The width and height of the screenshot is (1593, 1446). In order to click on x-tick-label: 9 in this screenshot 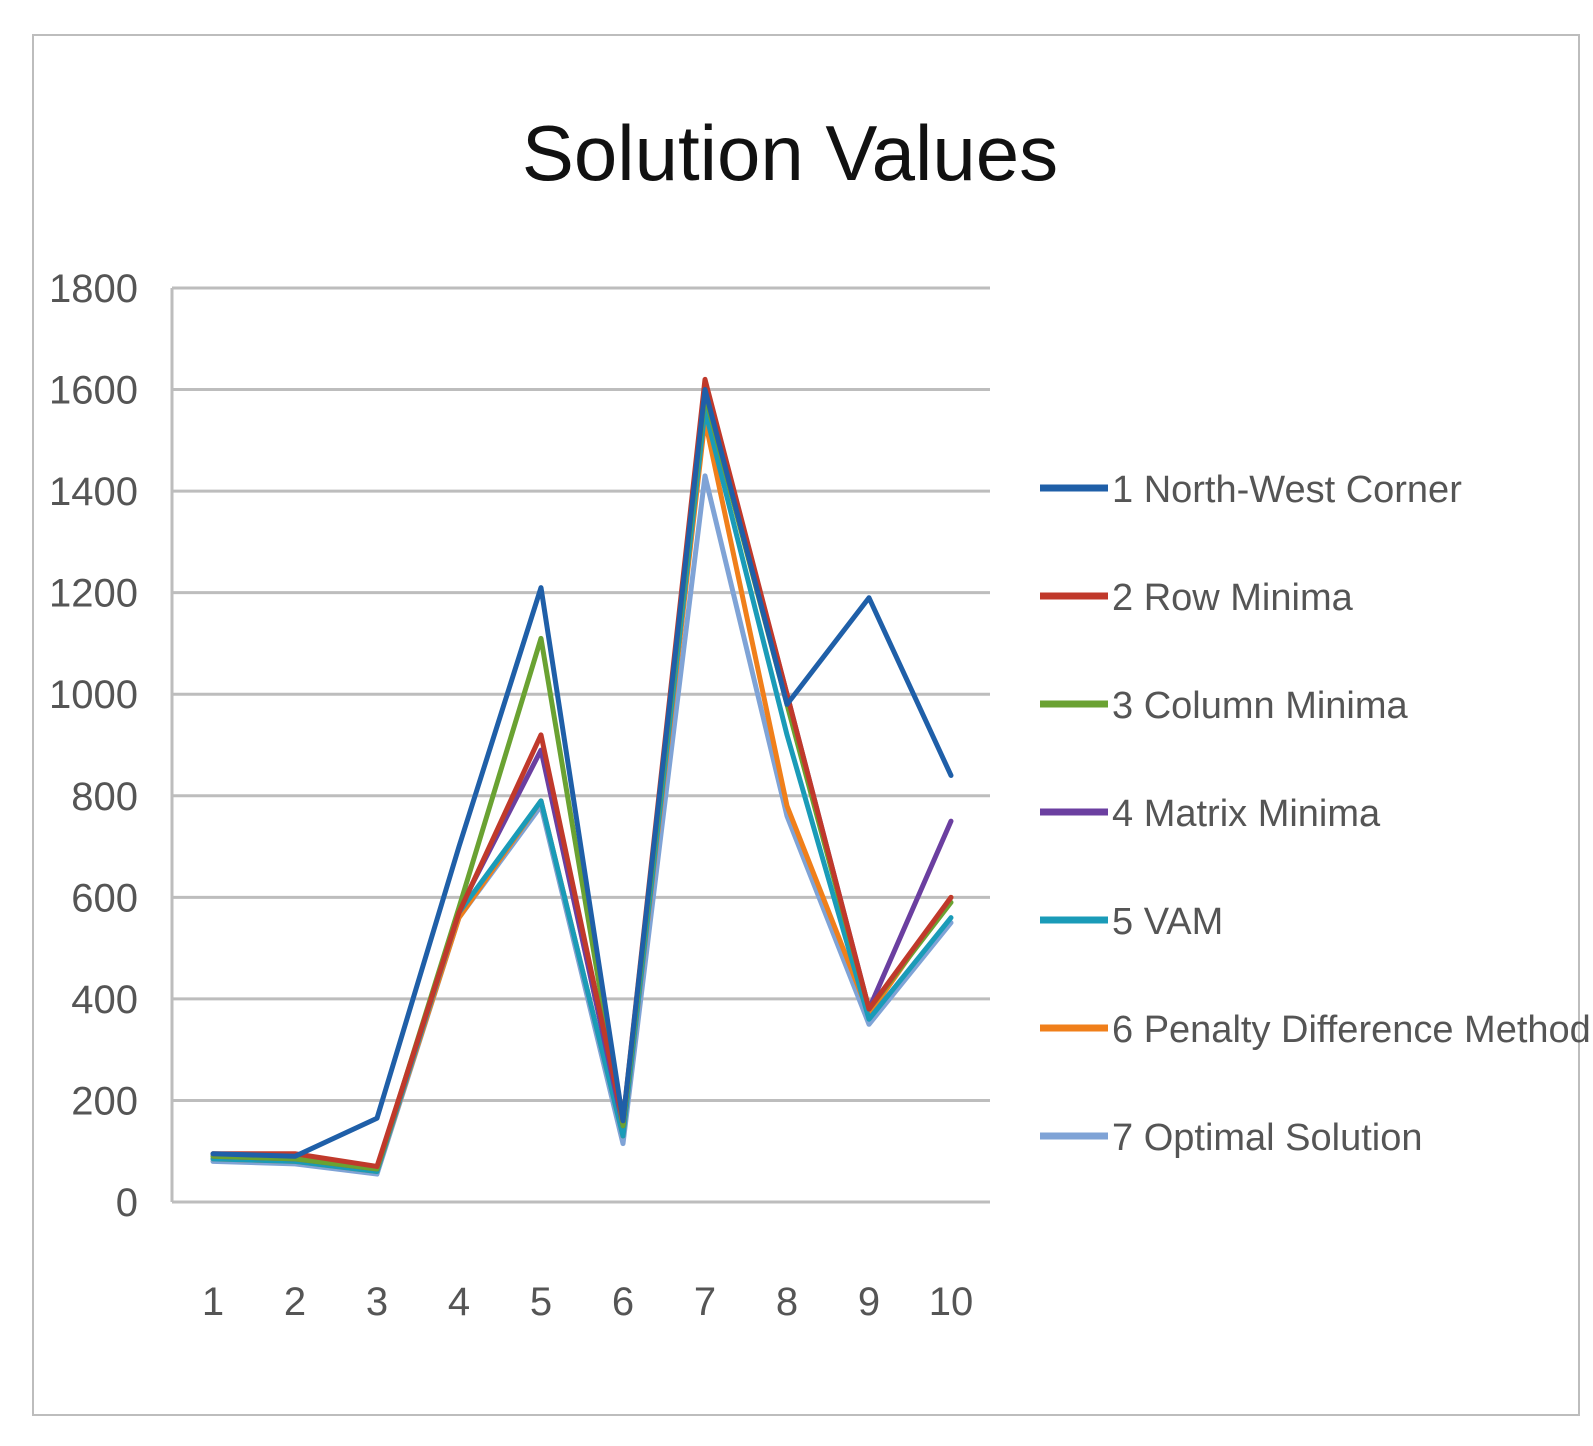, I will do `click(869, 1302)`.